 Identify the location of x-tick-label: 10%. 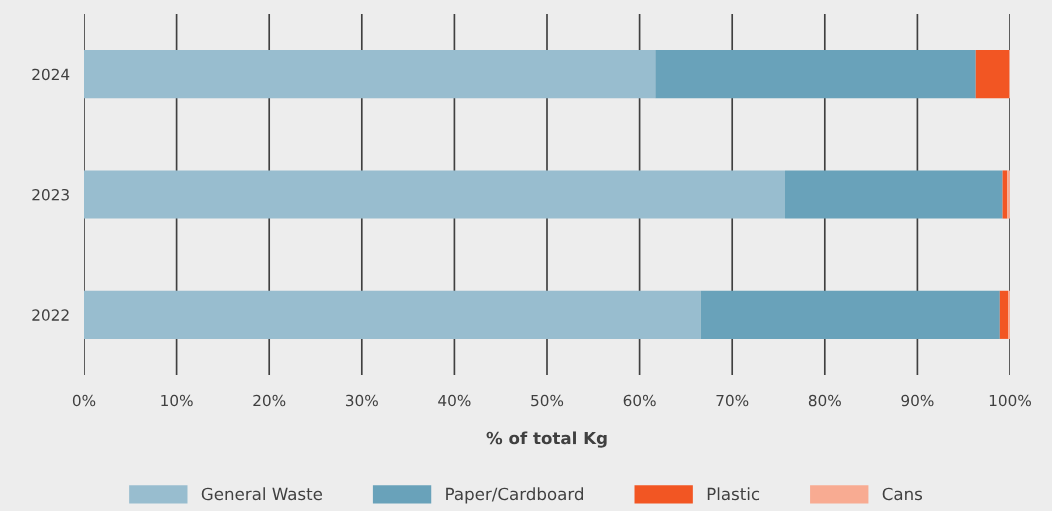
(177, 400).